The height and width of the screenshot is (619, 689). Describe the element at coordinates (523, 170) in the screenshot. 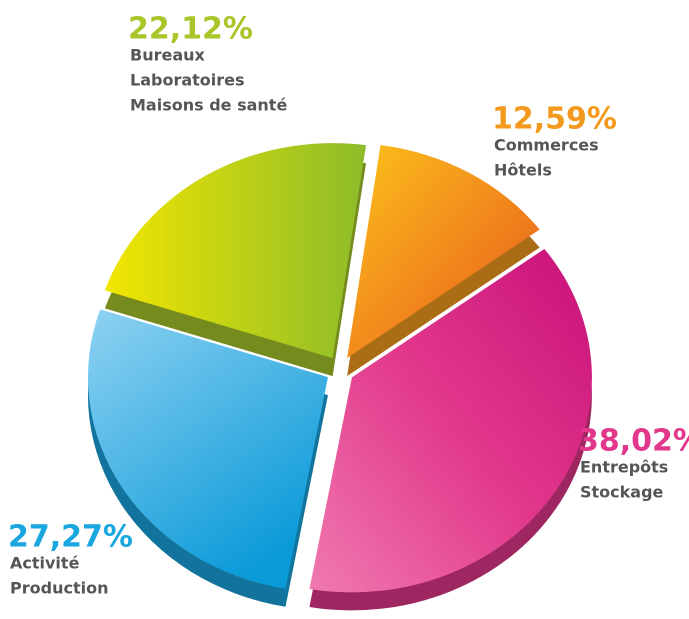

I see `category-label: Hôtels` at that location.